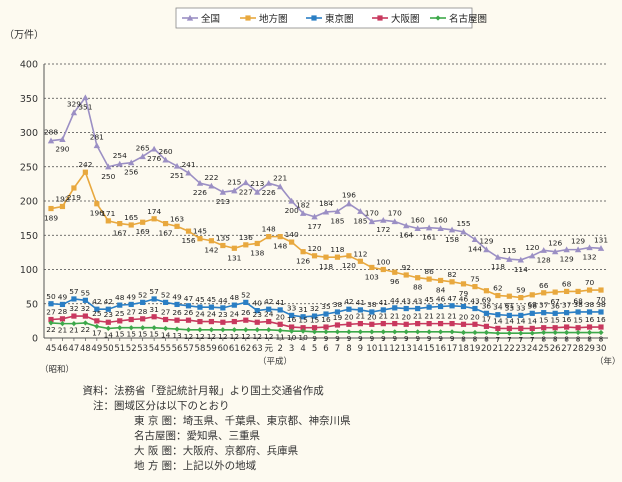 The image size is (622, 482). I want to click on data-label: 63, so click(533, 304).